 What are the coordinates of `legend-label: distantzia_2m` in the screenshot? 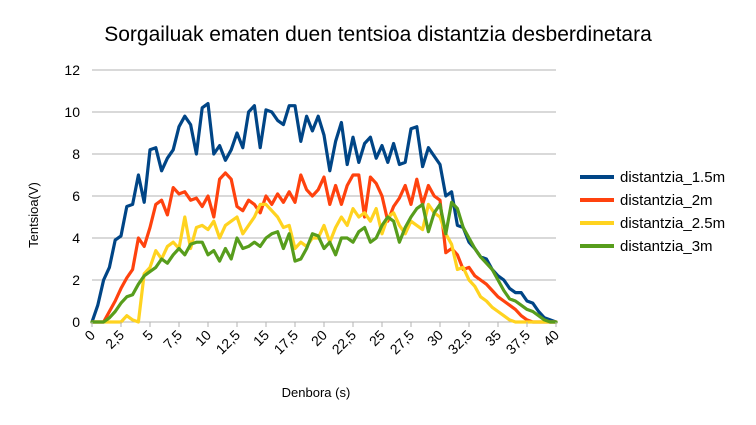 It's located at (666, 200).